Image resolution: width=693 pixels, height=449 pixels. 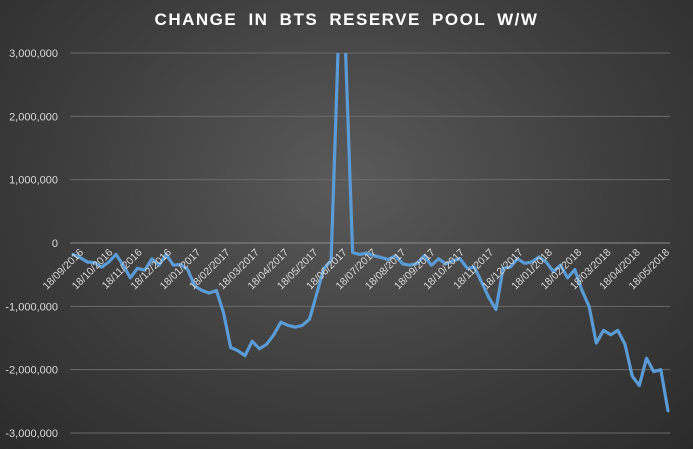 What do you see at coordinates (33, 181) in the screenshot?
I see `y-tick-label: 1,000,000` at bounding box center [33, 181].